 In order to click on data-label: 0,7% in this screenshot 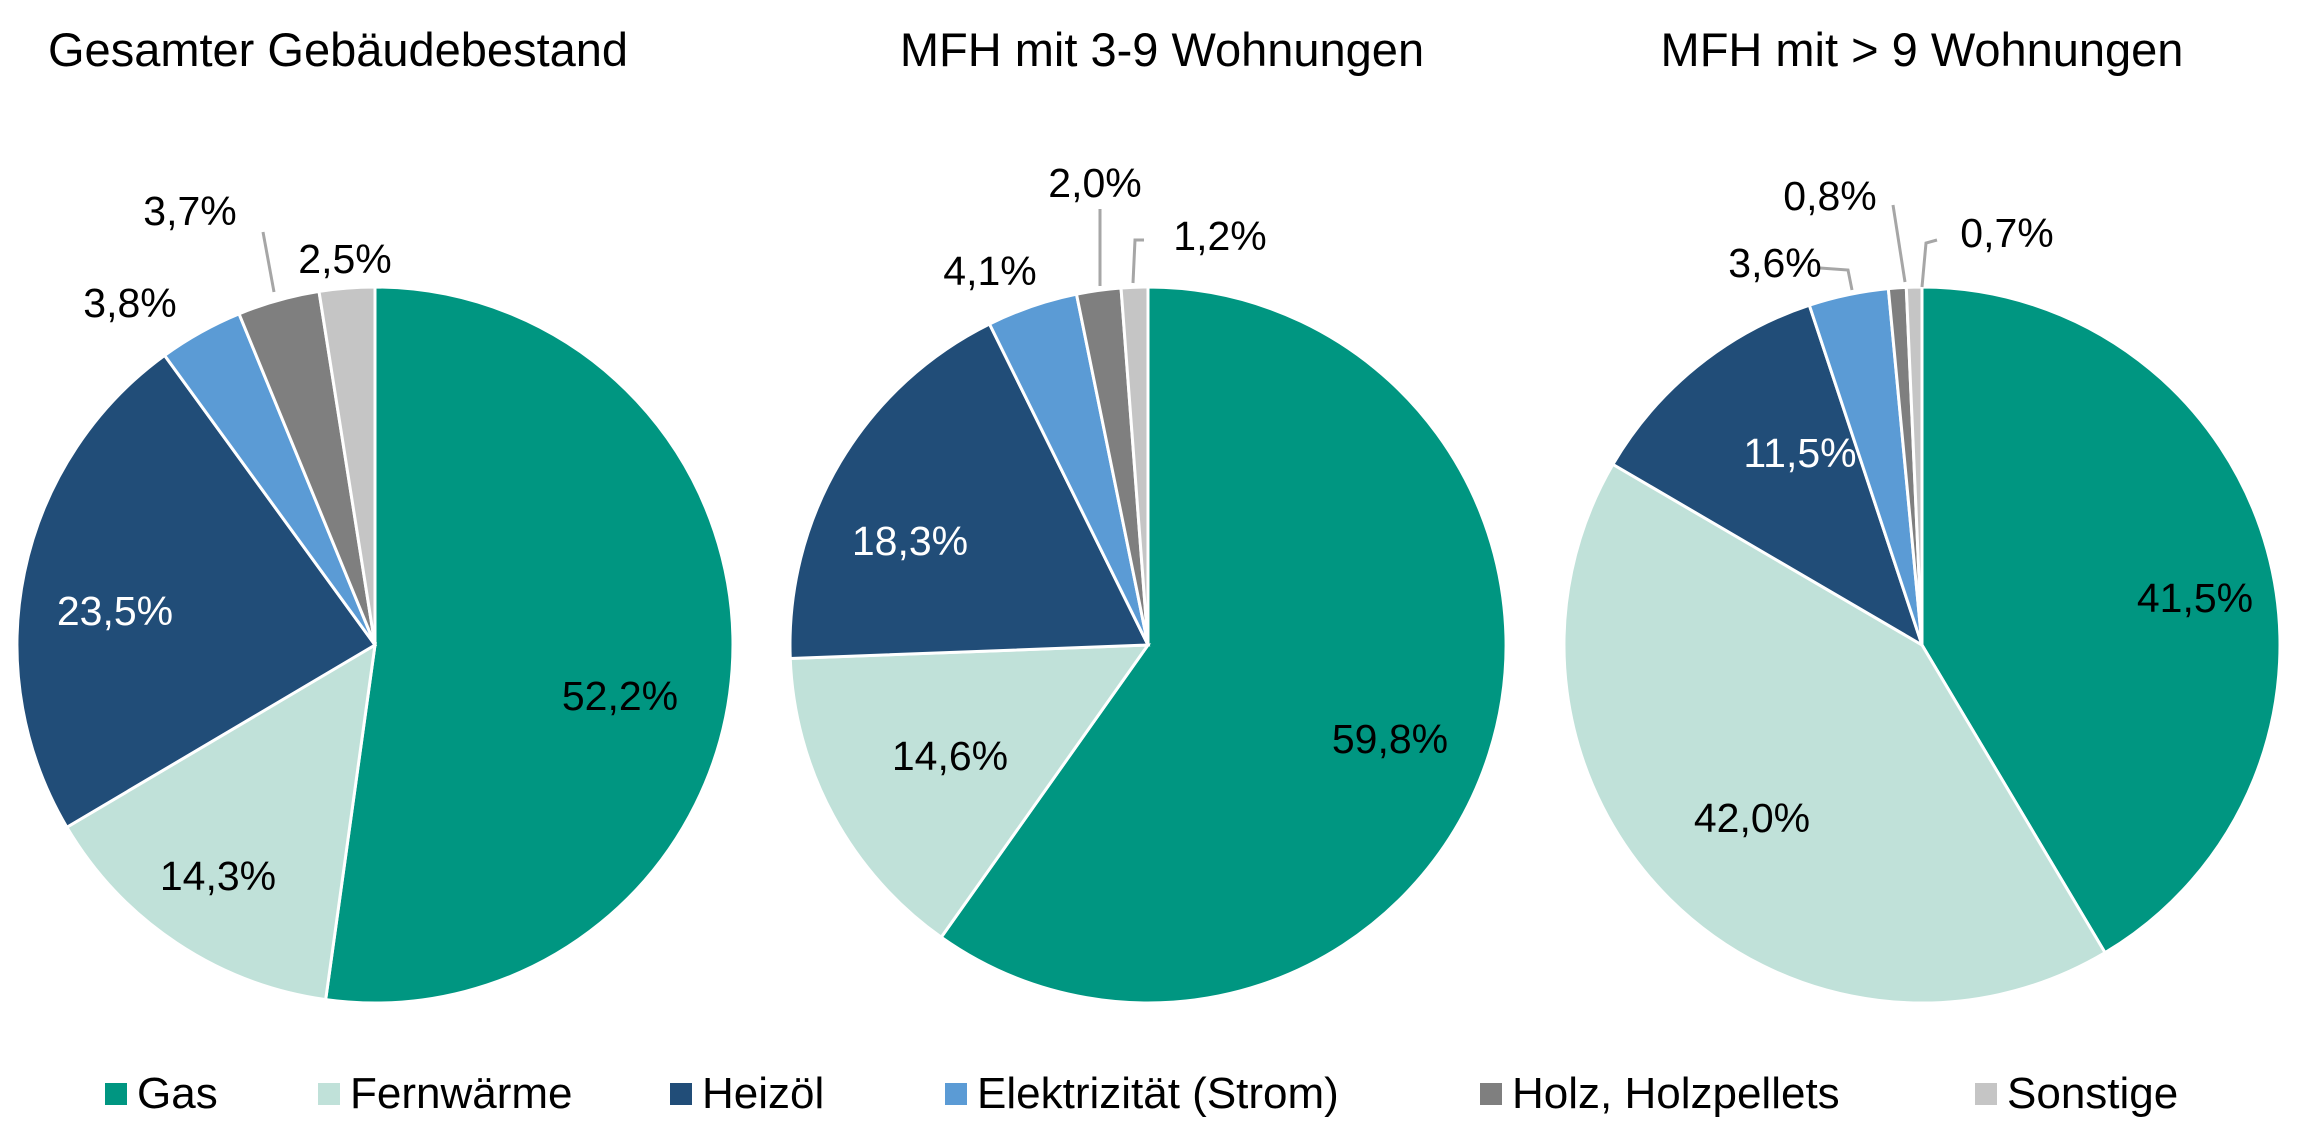, I will do `click(2006, 233)`.